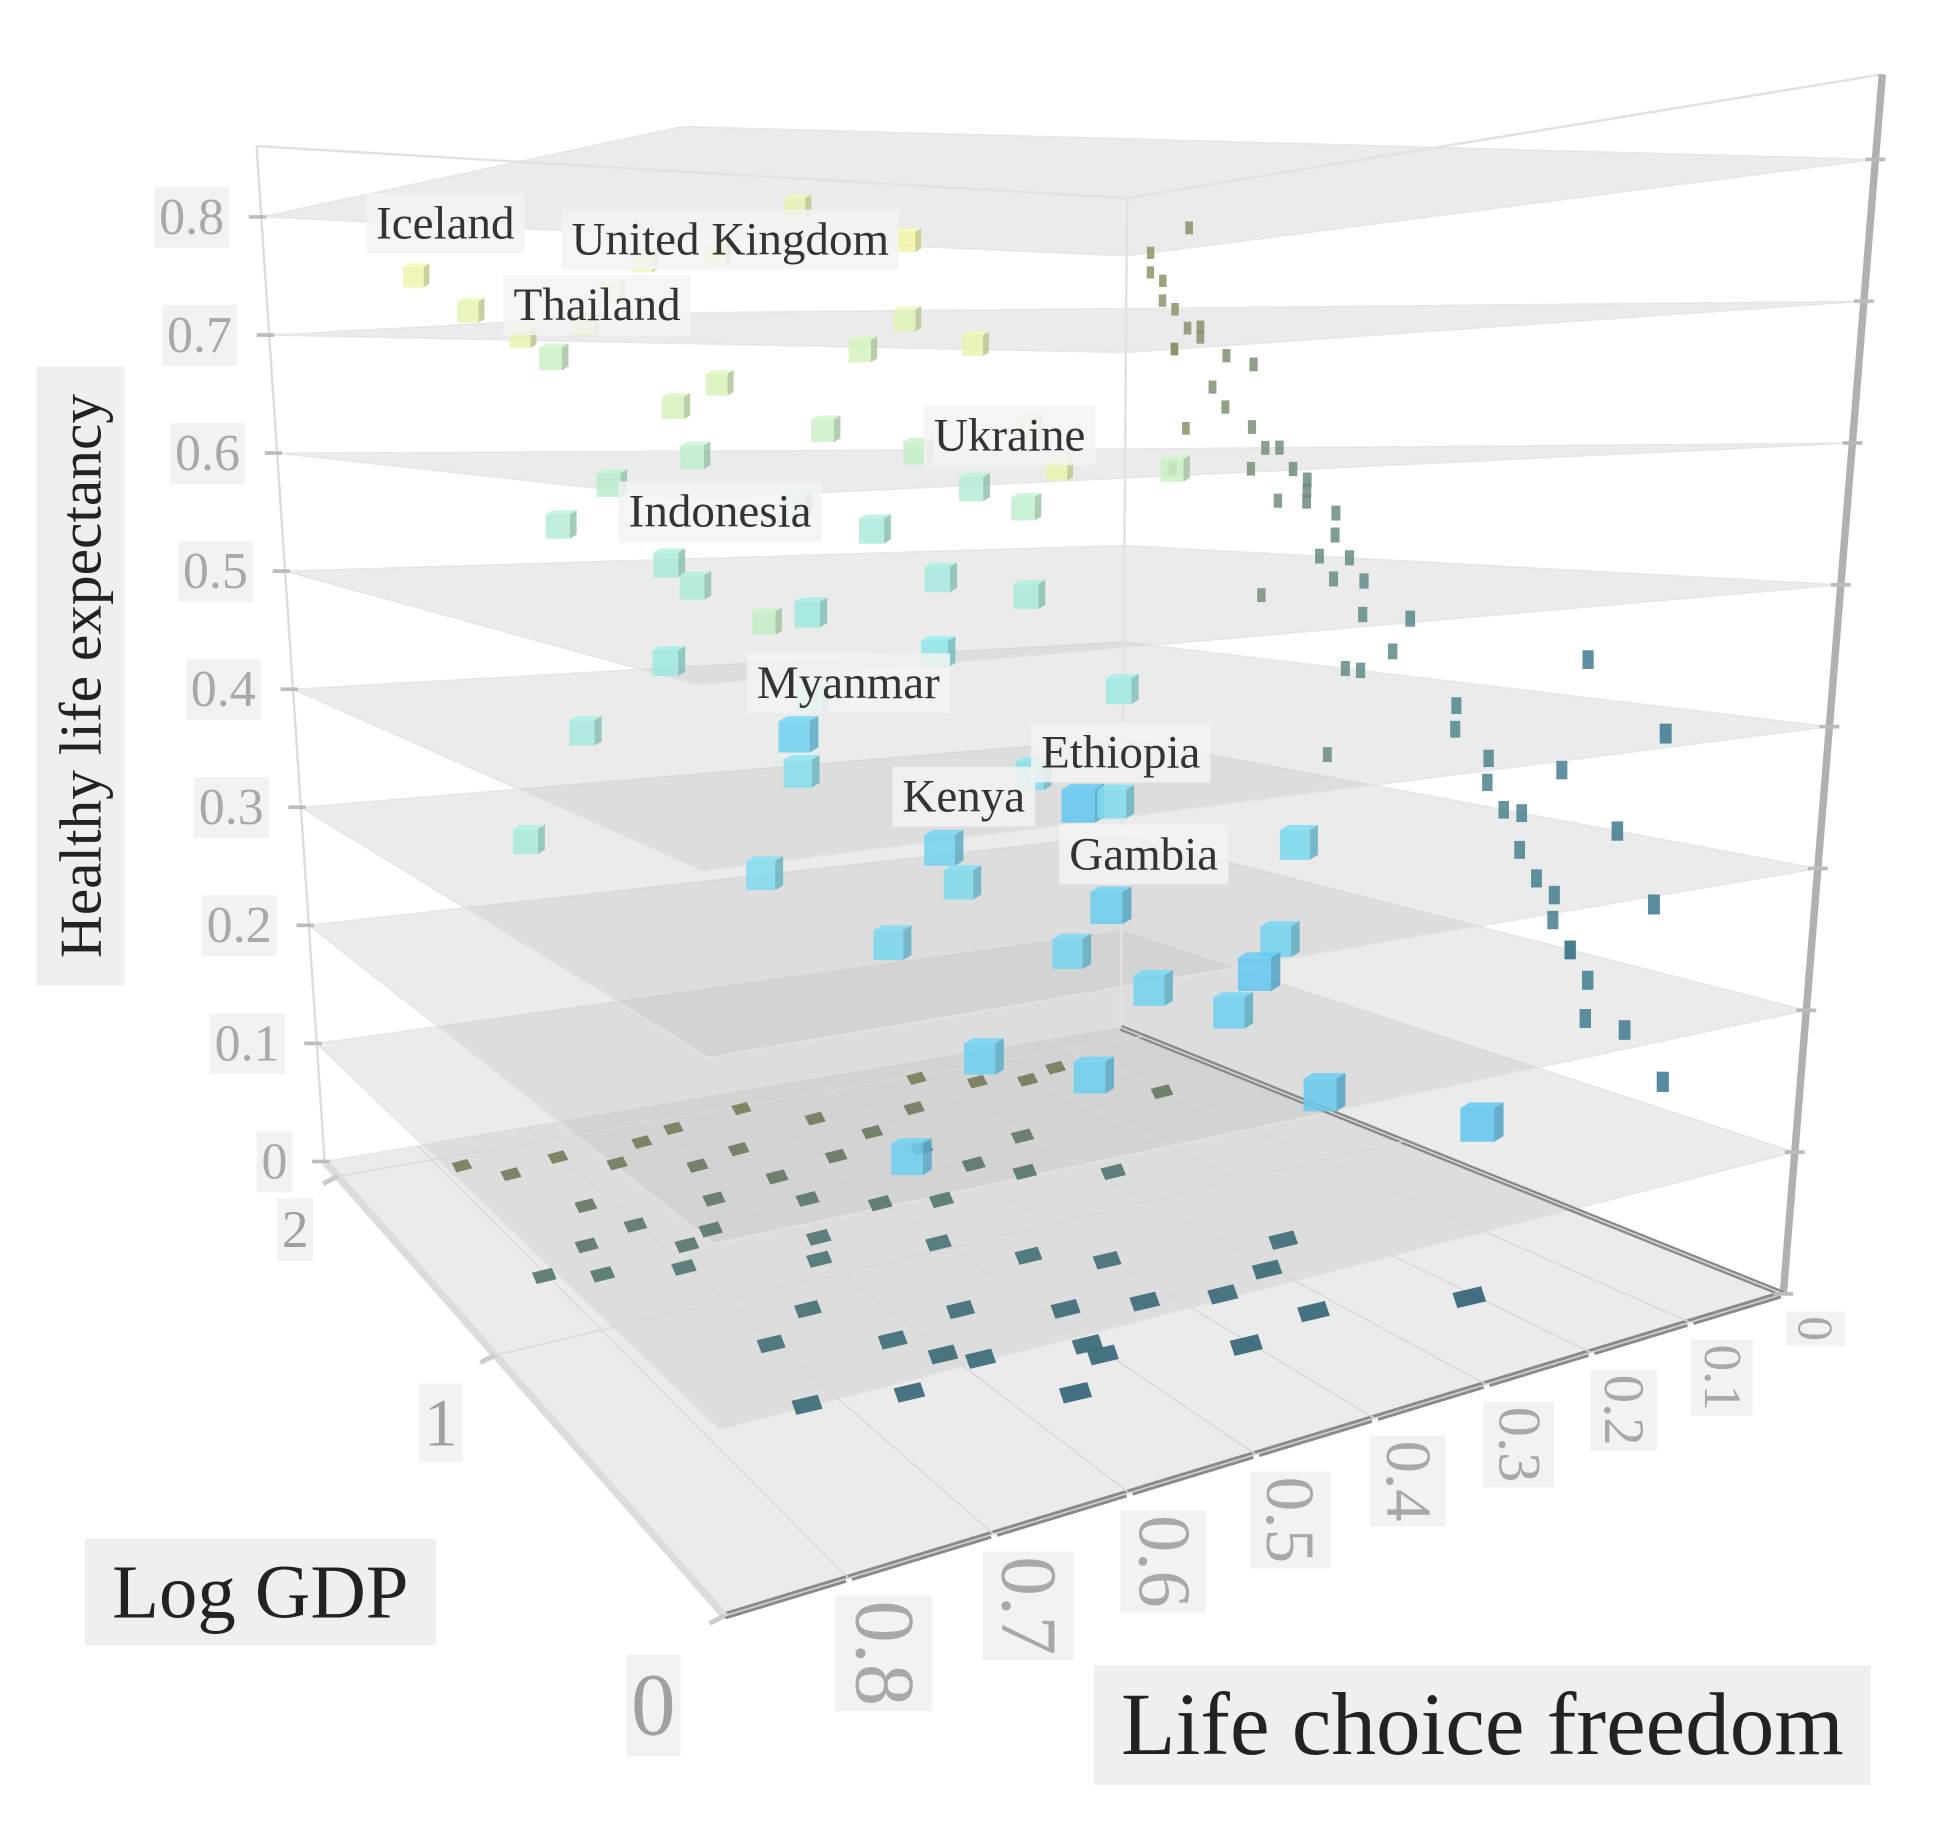 The width and height of the screenshot is (1942, 1840). Describe the element at coordinates (445, 223) in the screenshot. I see `point-label: Iceland` at that location.